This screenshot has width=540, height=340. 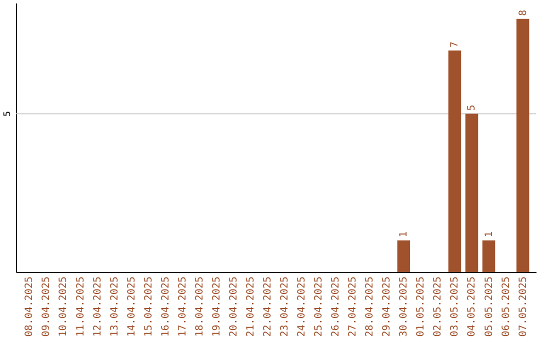 What do you see at coordinates (64, 306) in the screenshot?
I see `x-tick-label: 10.04.2025` at bounding box center [64, 306].